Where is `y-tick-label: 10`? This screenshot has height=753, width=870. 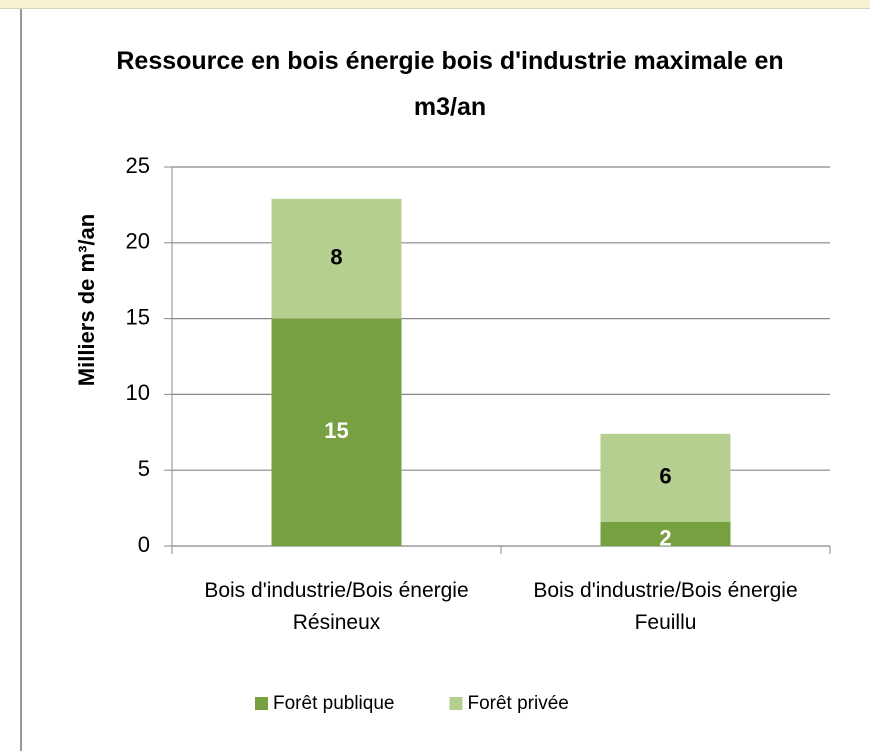
y-tick-label: 10 is located at coordinates (138, 392).